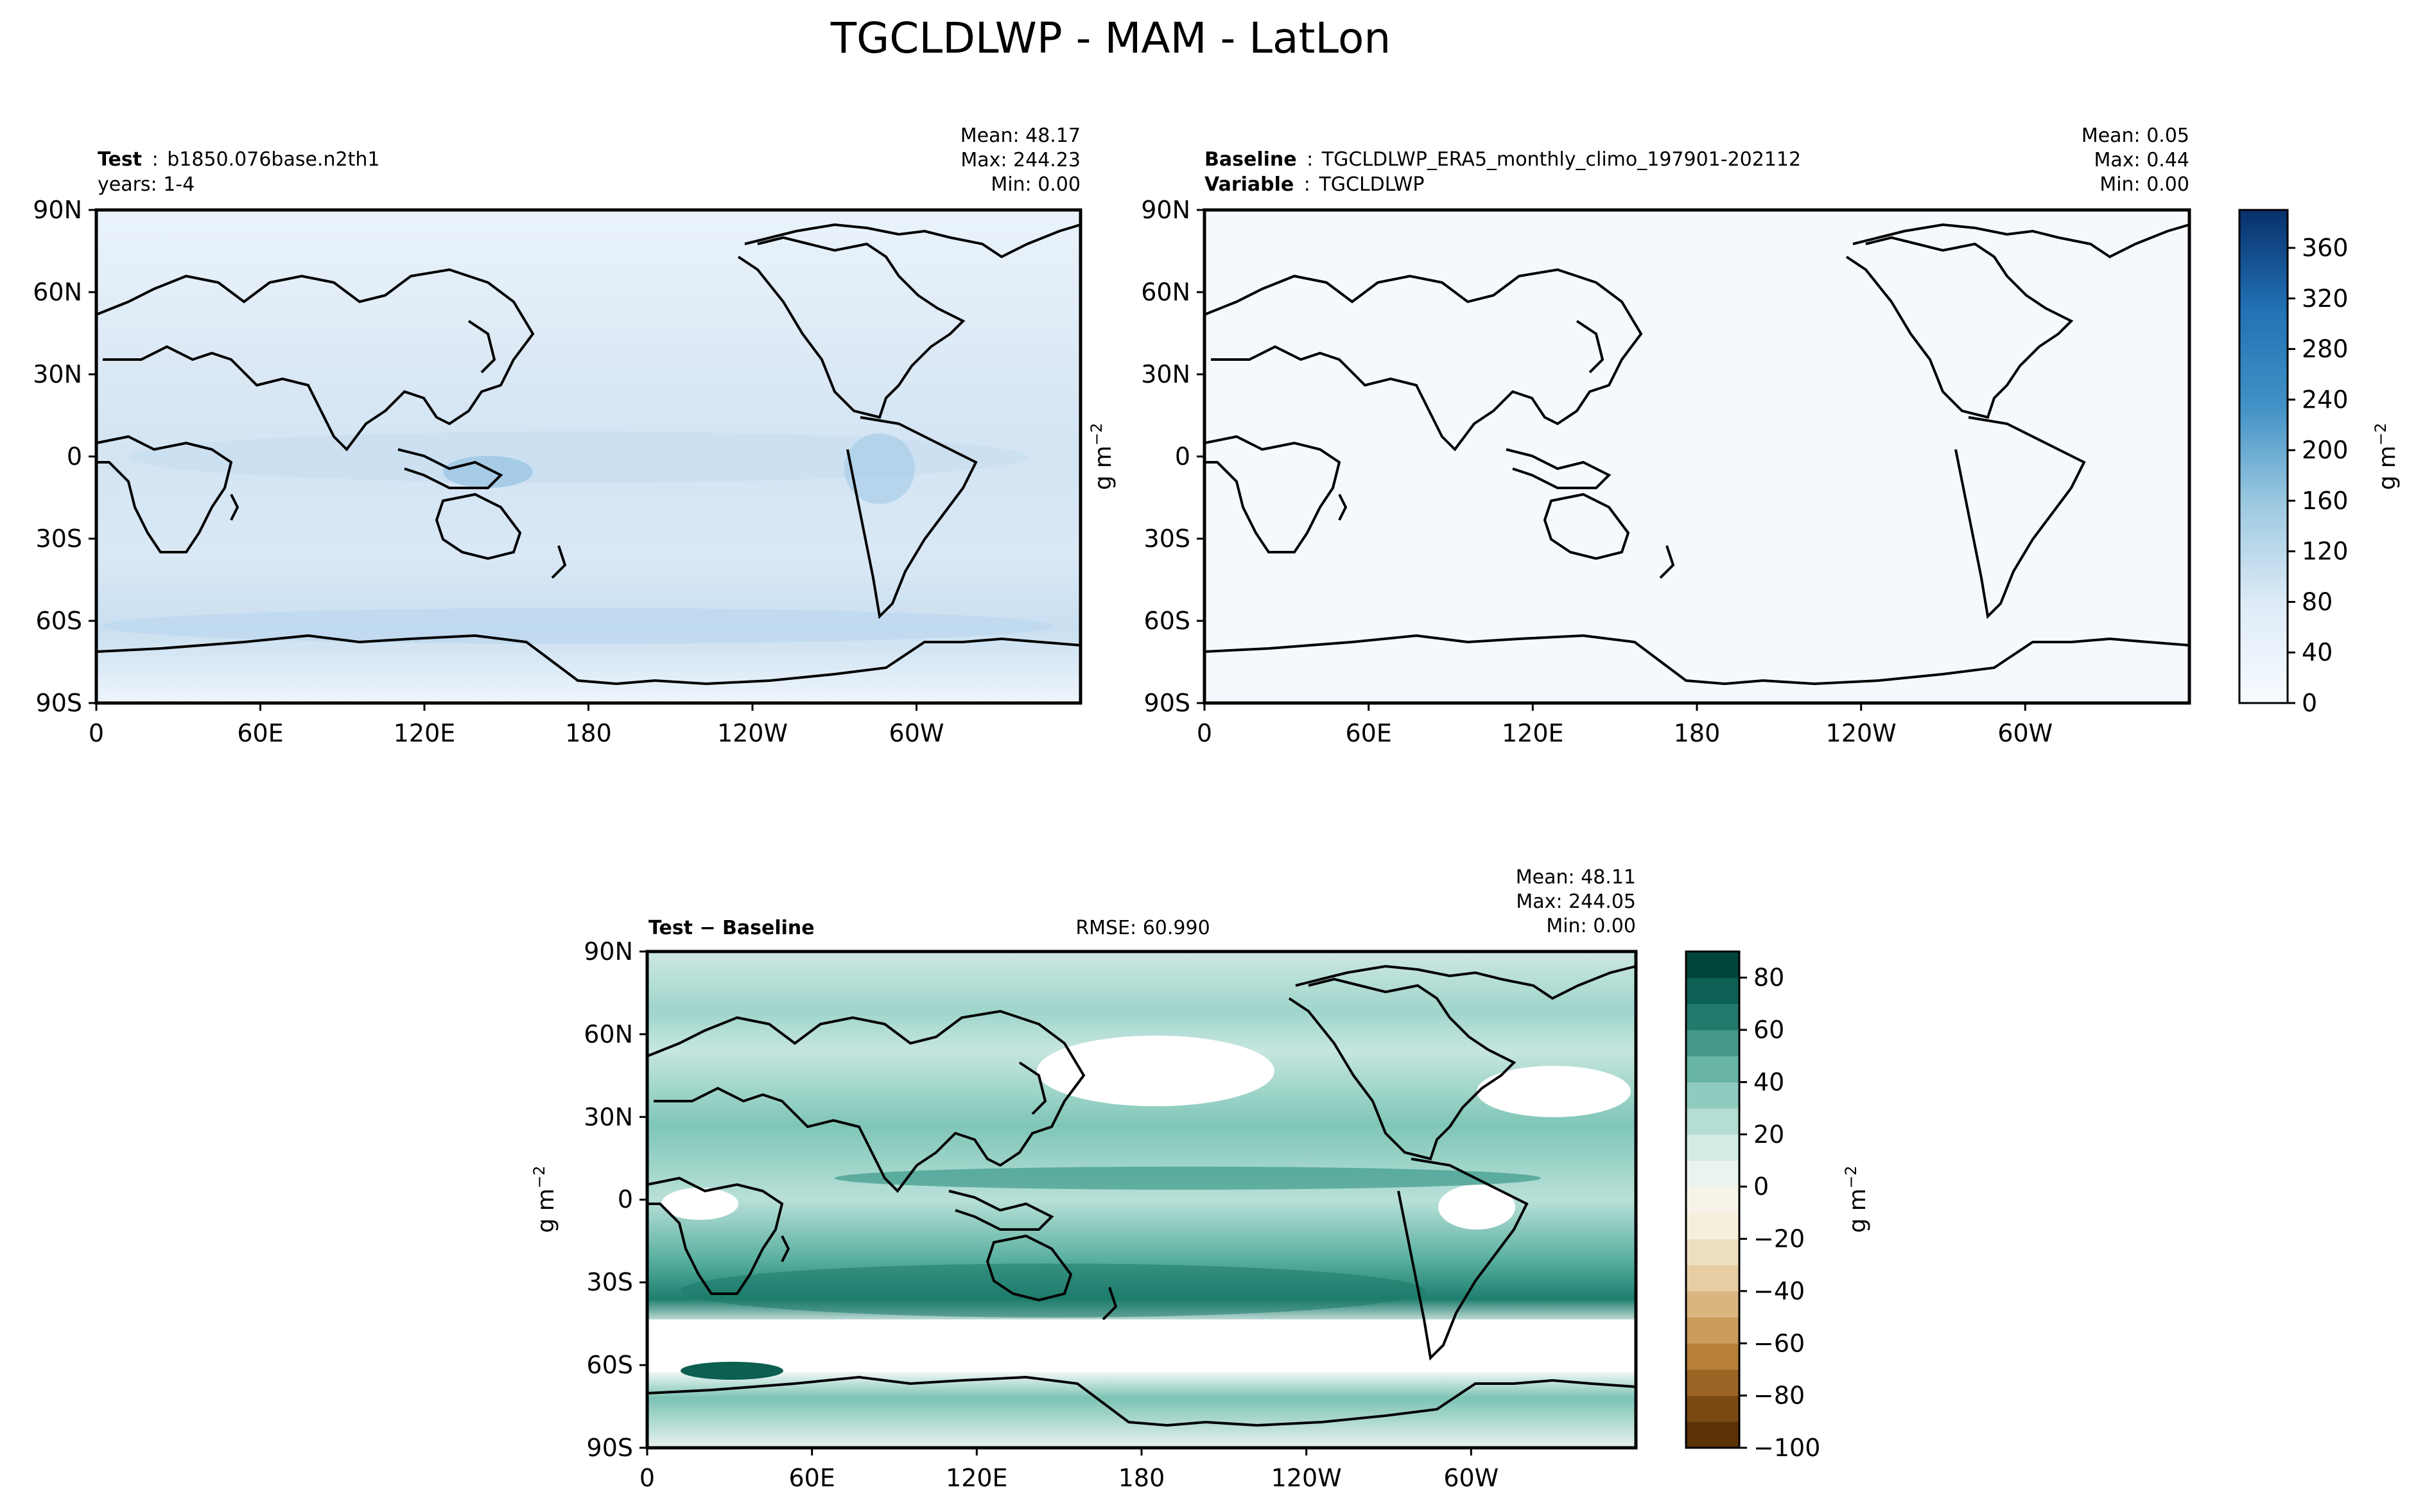 The width and height of the screenshot is (2416, 1512). What do you see at coordinates (879, 468) in the screenshot?
I see `test-field-amazon` at bounding box center [879, 468].